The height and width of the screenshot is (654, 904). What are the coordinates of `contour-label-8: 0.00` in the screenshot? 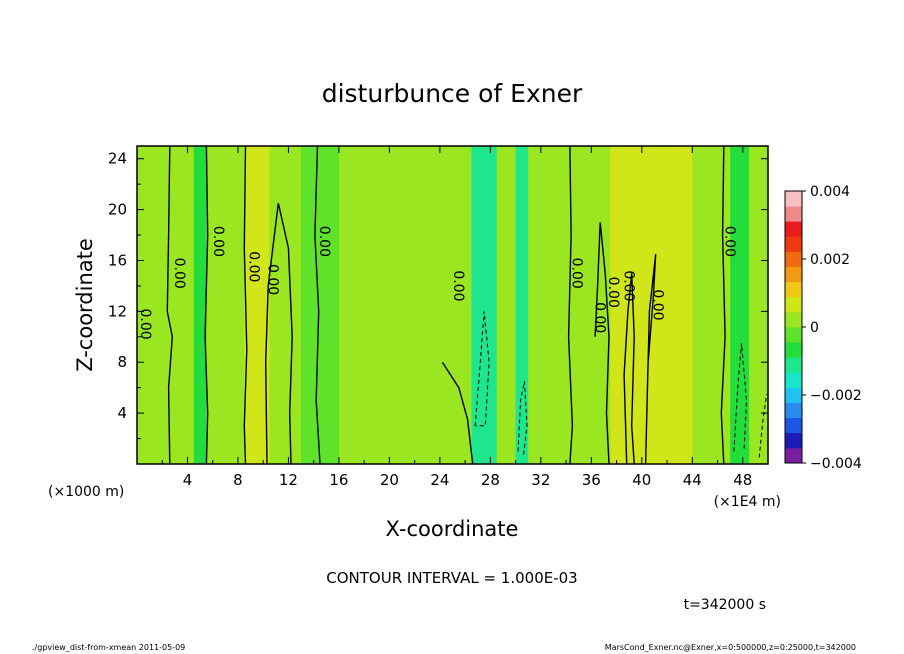 It's located at (599, 317).